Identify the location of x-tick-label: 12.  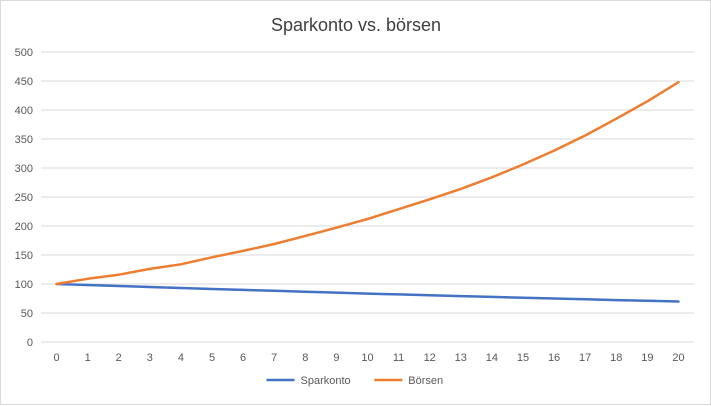
(430, 358).